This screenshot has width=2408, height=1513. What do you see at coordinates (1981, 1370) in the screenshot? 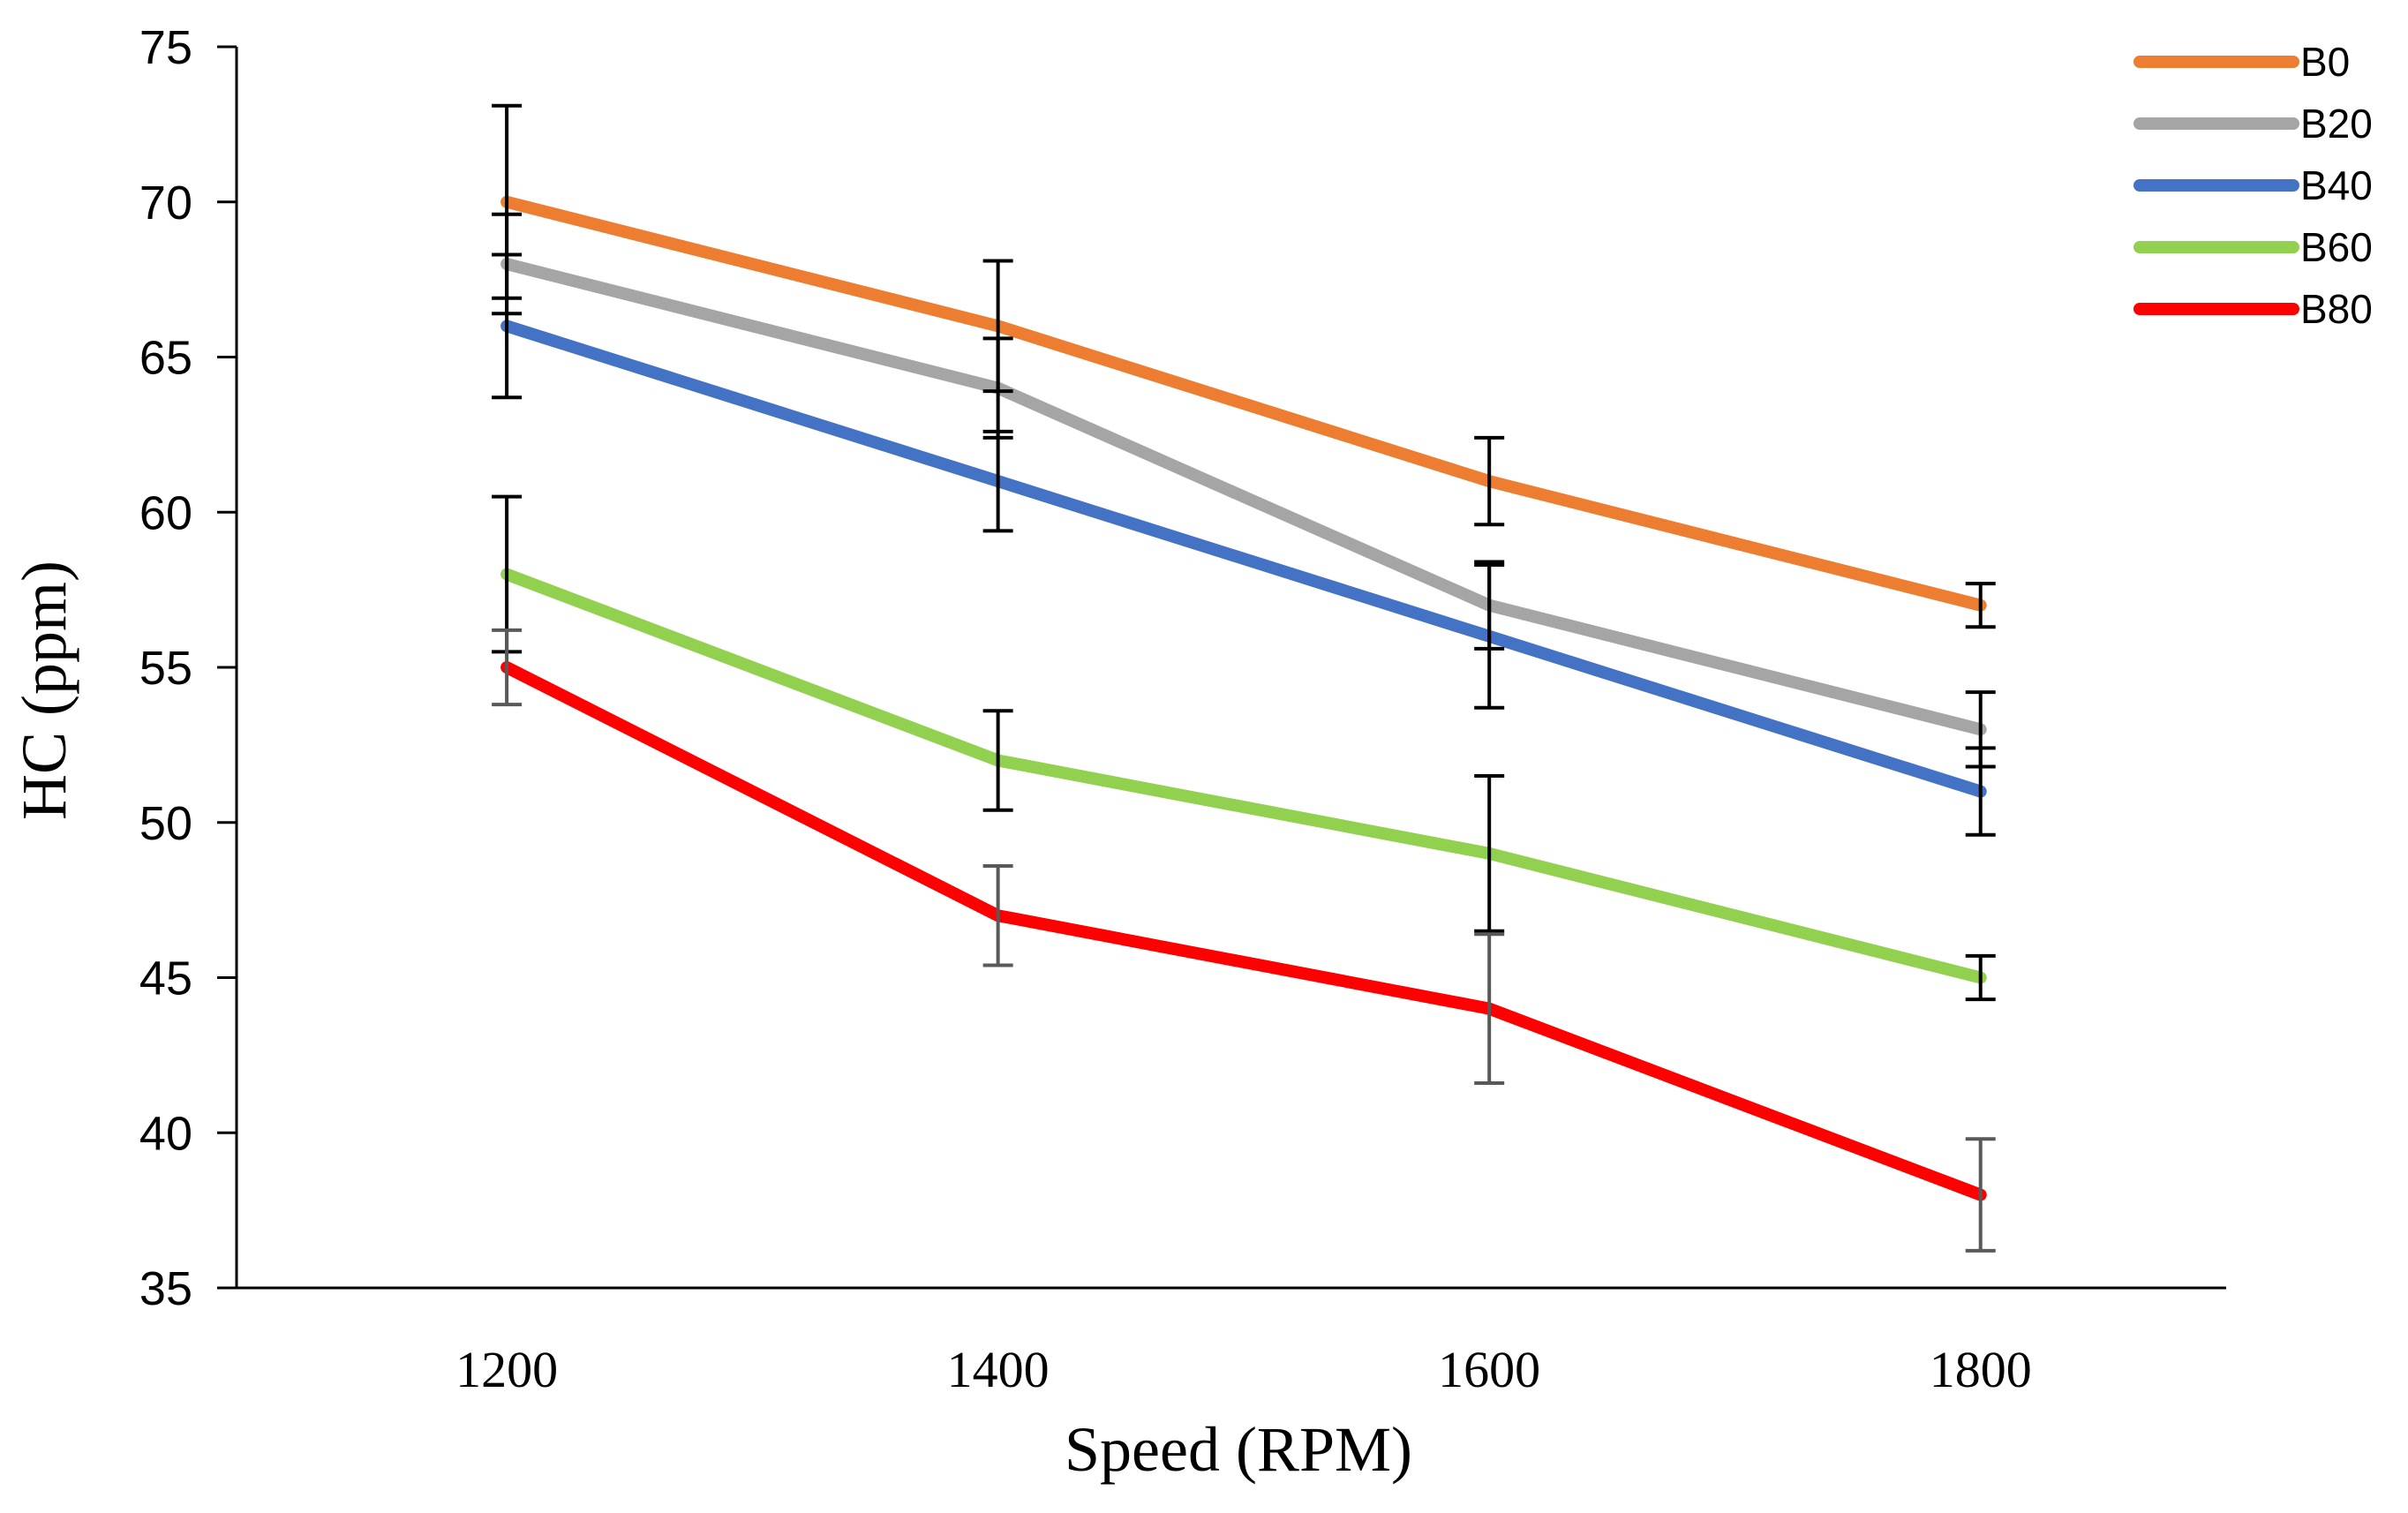
I see `x-tick-label: 1800` at bounding box center [1981, 1370].